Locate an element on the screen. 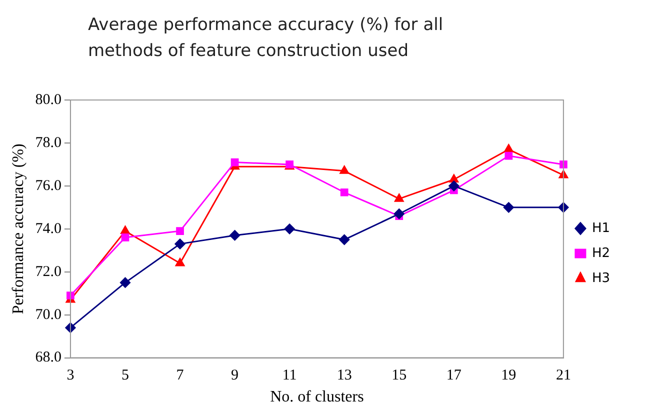 The width and height of the screenshot is (645, 407). x-tick-label: 7 is located at coordinates (180, 376).